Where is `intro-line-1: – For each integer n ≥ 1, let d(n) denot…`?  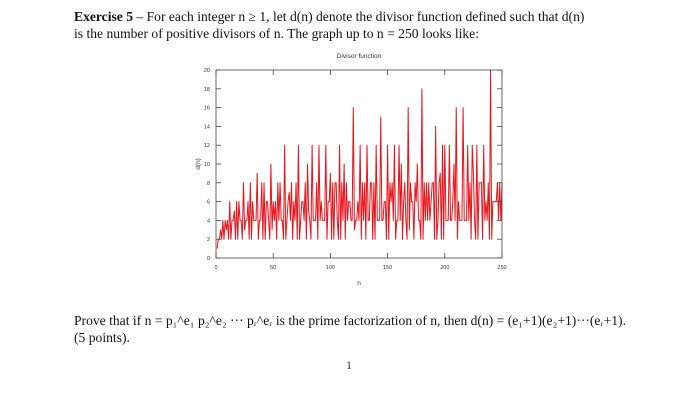
intro-line-1: – For each integer n ≥ 1, let d(n) denot… is located at coordinates (359, 16).